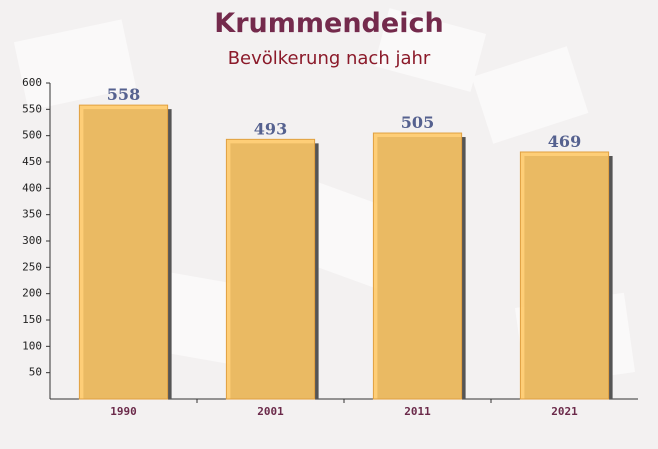 The width and height of the screenshot is (658, 449). What do you see at coordinates (32, 293) in the screenshot?
I see `y-tick-label: 200` at bounding box center [32, 293].